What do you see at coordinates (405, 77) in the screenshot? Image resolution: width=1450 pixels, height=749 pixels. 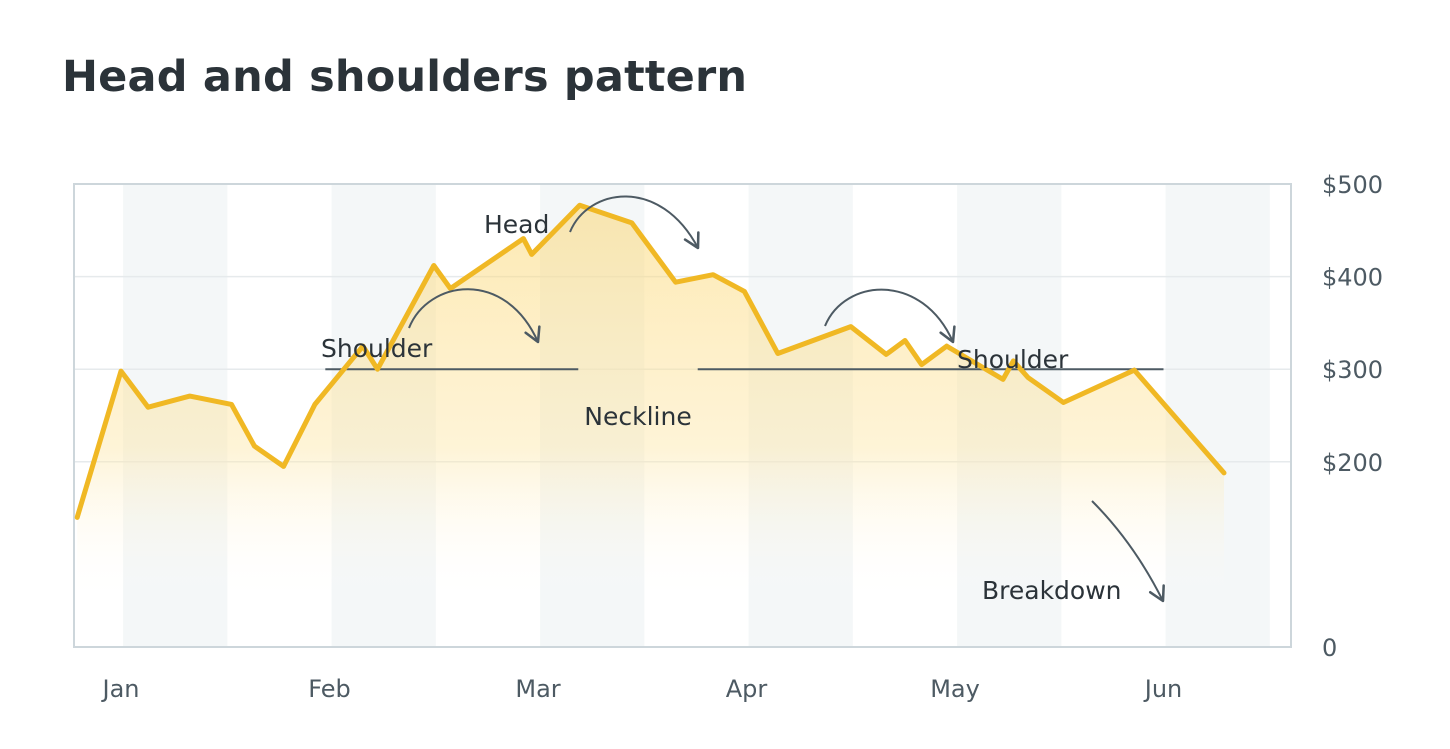 I see `chart-title: Head and shoulders pattern` at bounding box center [405, 77].